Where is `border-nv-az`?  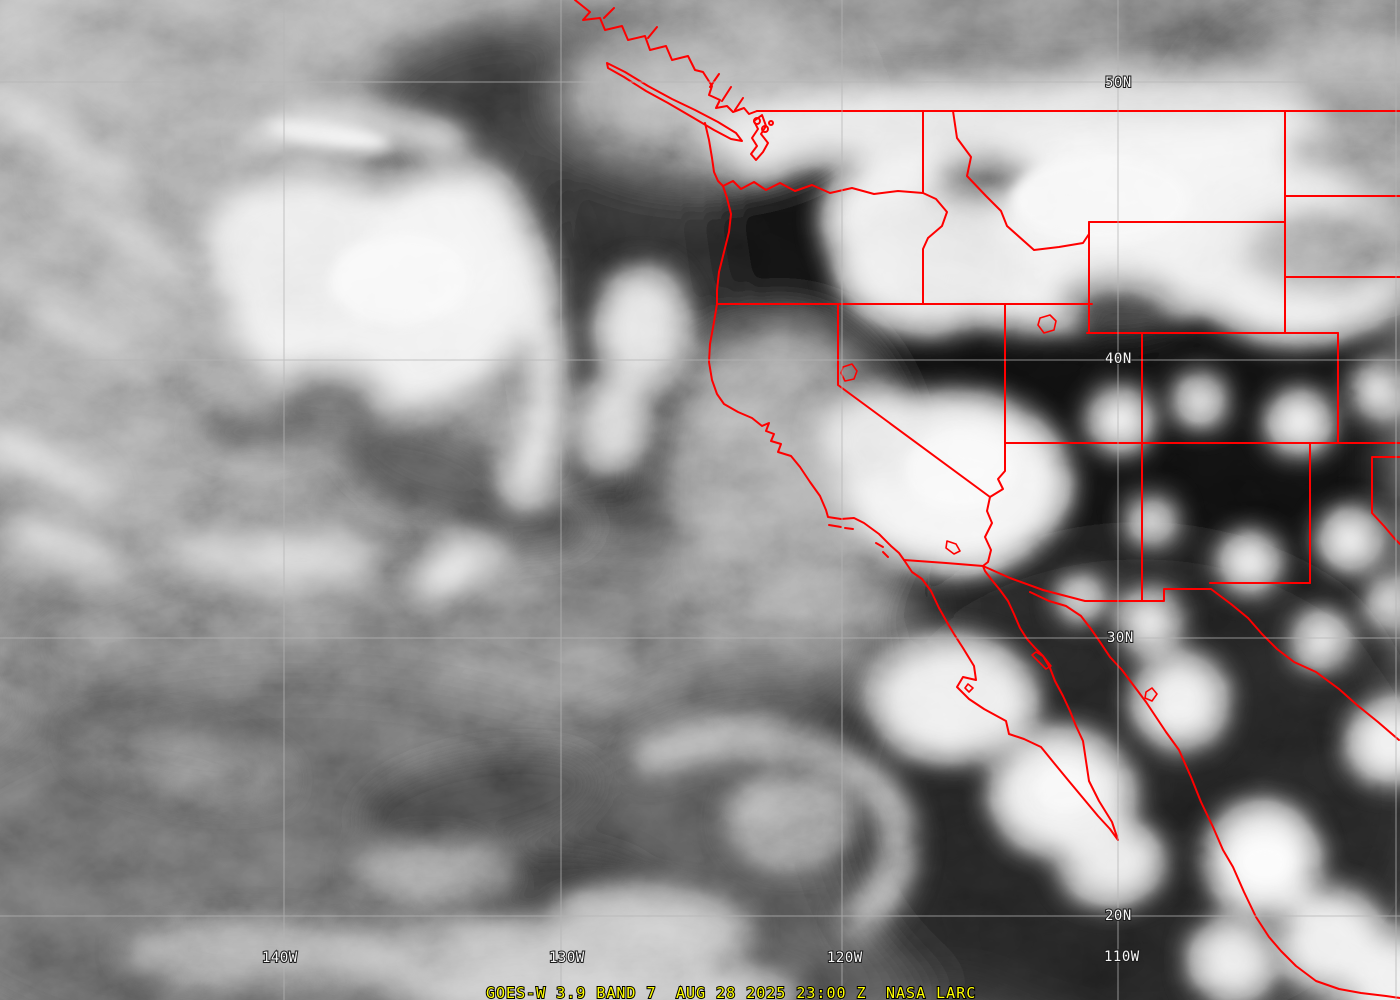 border-nv-az is located at coordinates (997, 470).